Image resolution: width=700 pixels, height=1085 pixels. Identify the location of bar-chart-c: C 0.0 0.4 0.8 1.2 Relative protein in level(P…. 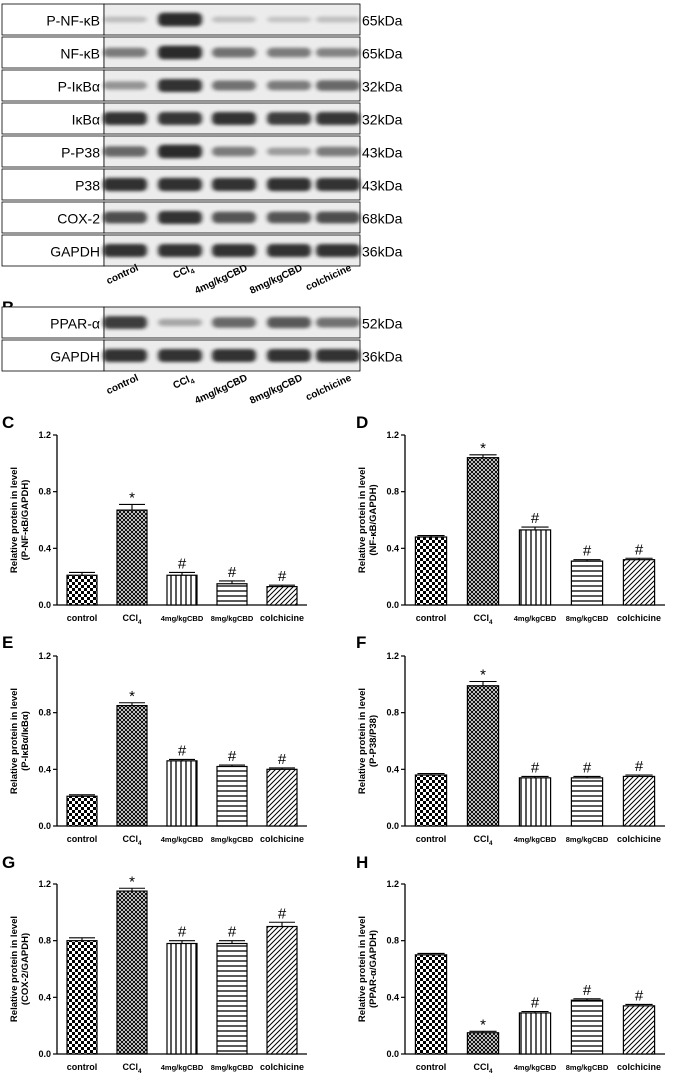
(154, 519).